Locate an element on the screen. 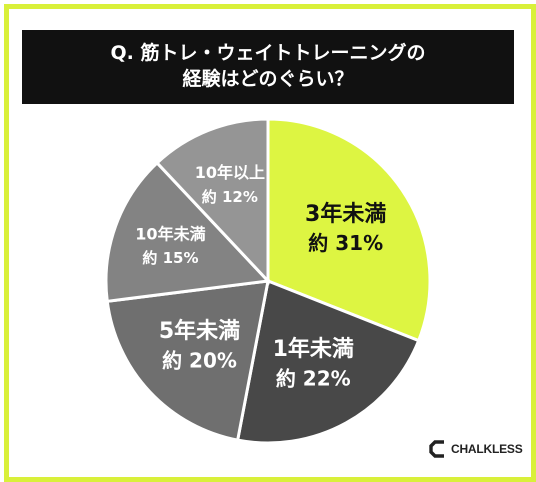  slice-value-4: 約 15% is located at coordinates (170, 258).